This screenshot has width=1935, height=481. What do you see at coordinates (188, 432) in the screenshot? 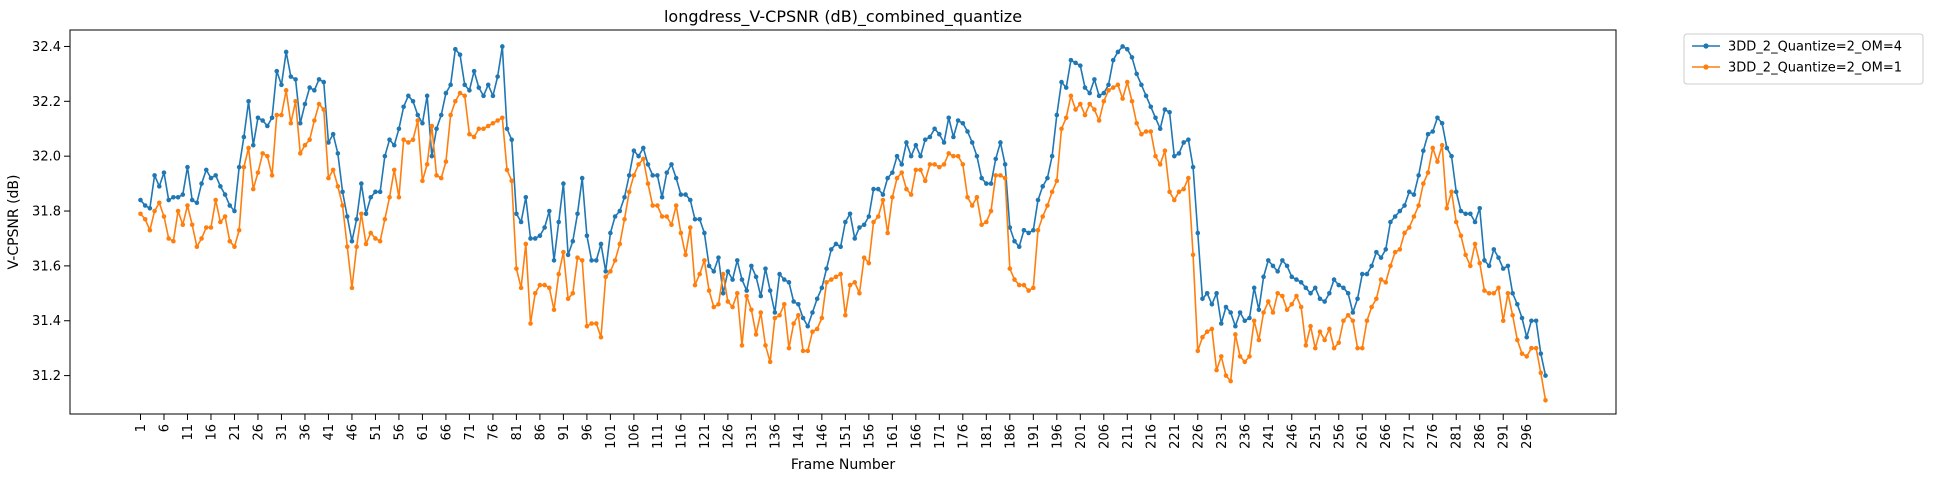
I see `x-tick-label-2: 11` at bounding box center [188, 432].